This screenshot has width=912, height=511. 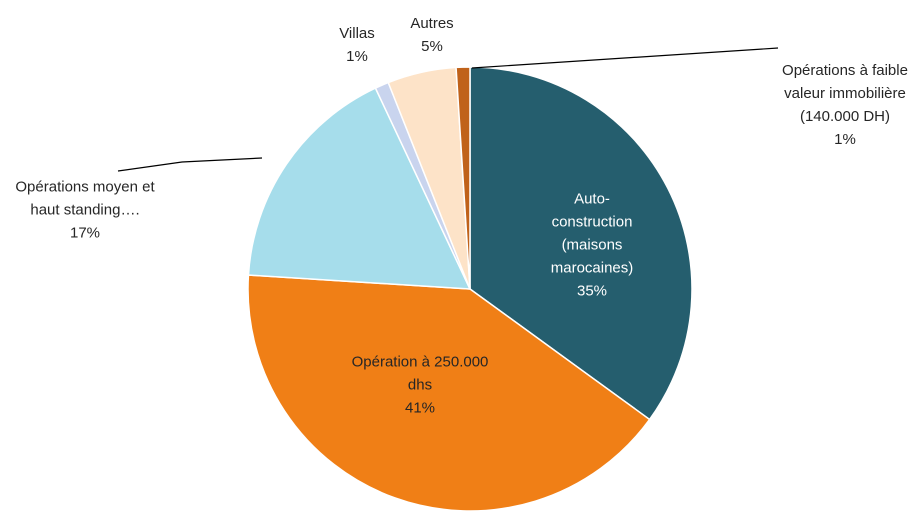 I want to click on slice-label: Opération à 250.000 dhs 41%, so click(x=420, y=385).